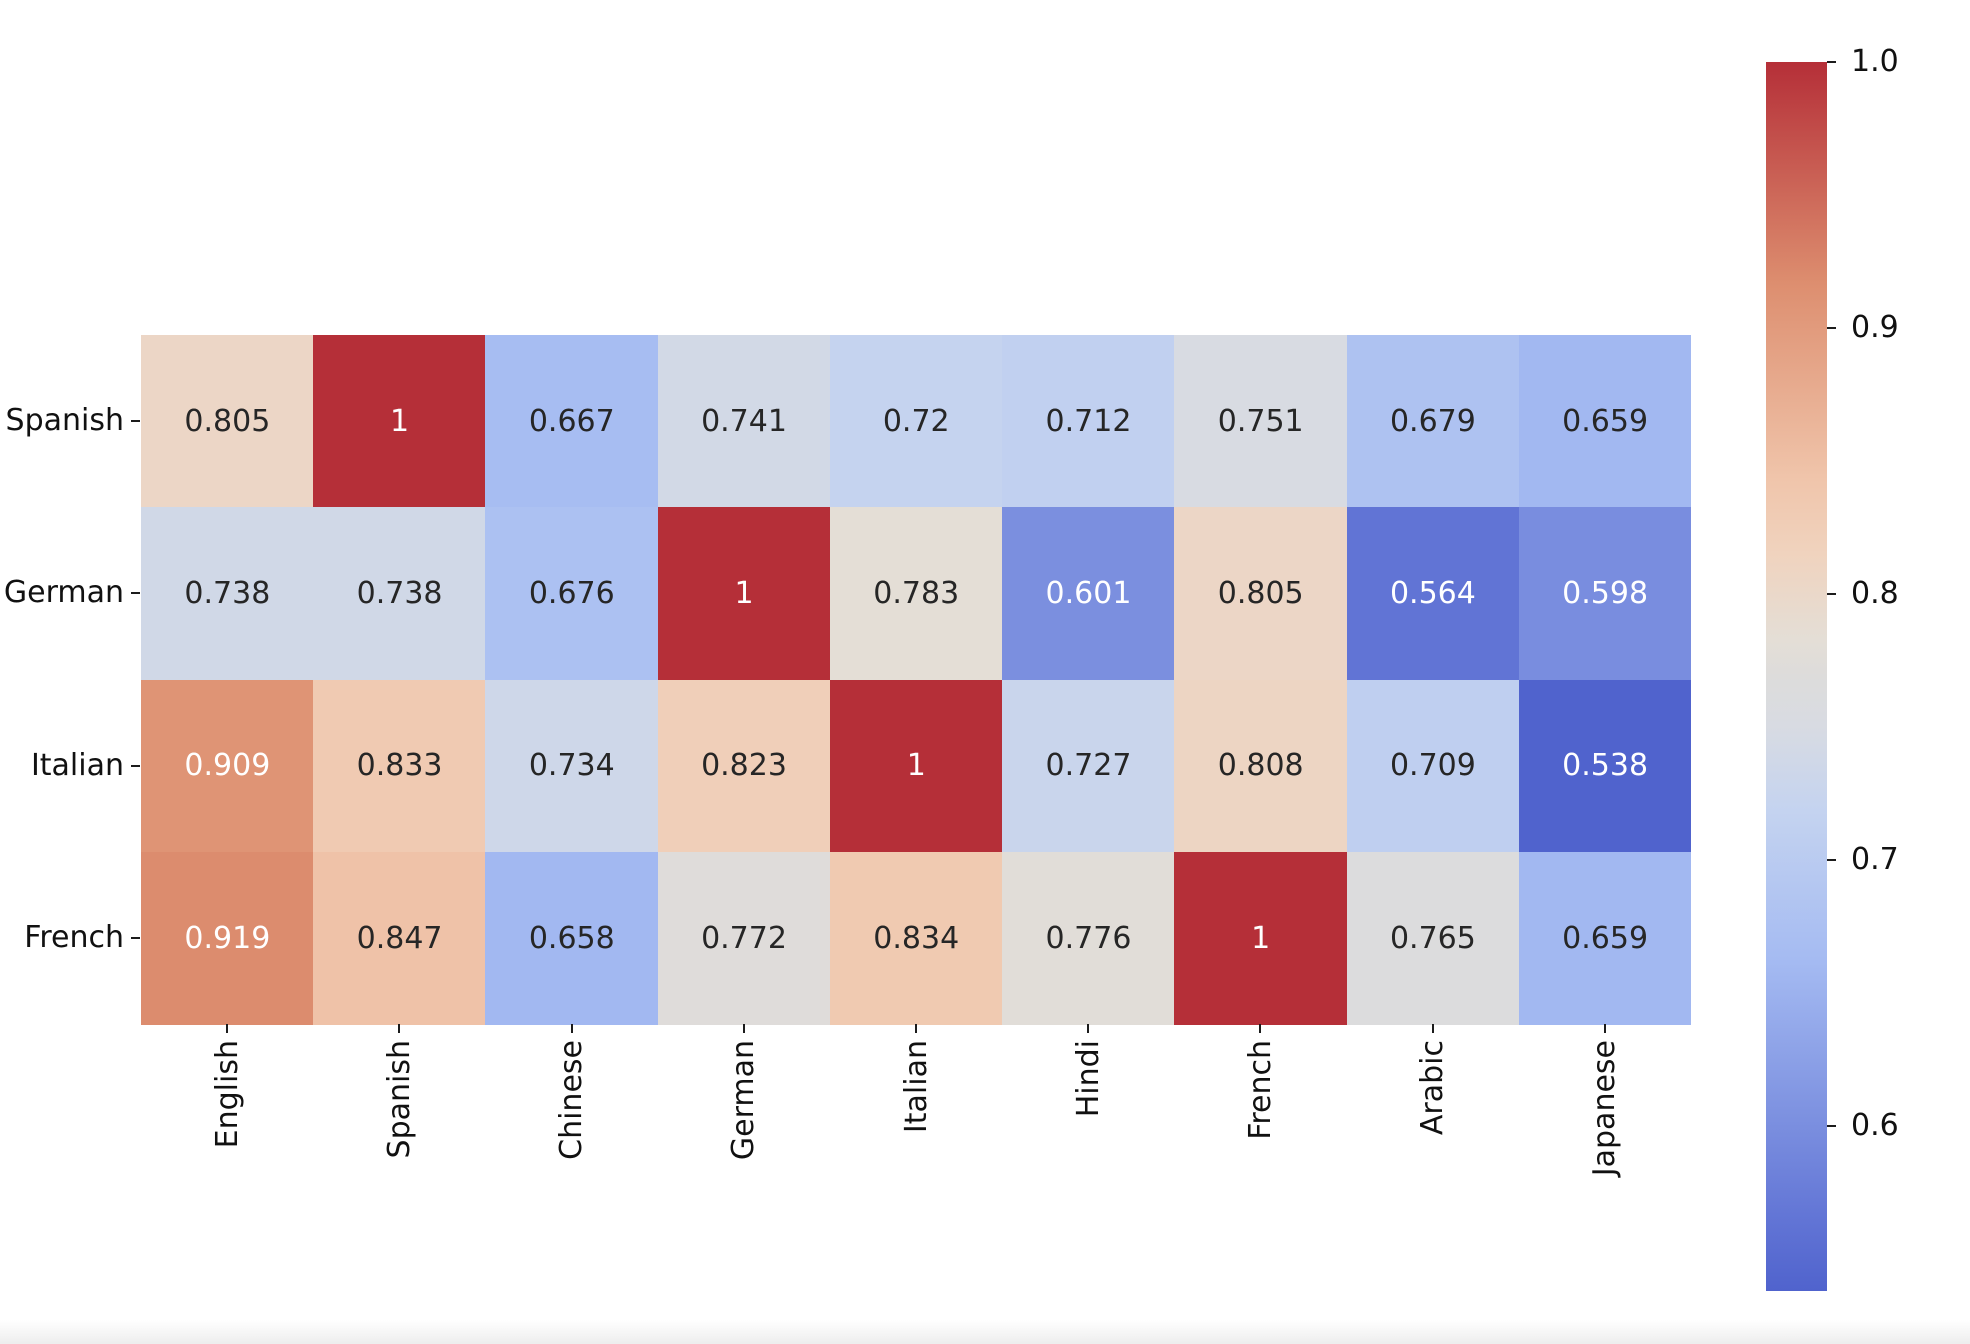 This screenshot has height=1344, width=1970. I want to click on col-label: Chinese, so click(572, 1100).